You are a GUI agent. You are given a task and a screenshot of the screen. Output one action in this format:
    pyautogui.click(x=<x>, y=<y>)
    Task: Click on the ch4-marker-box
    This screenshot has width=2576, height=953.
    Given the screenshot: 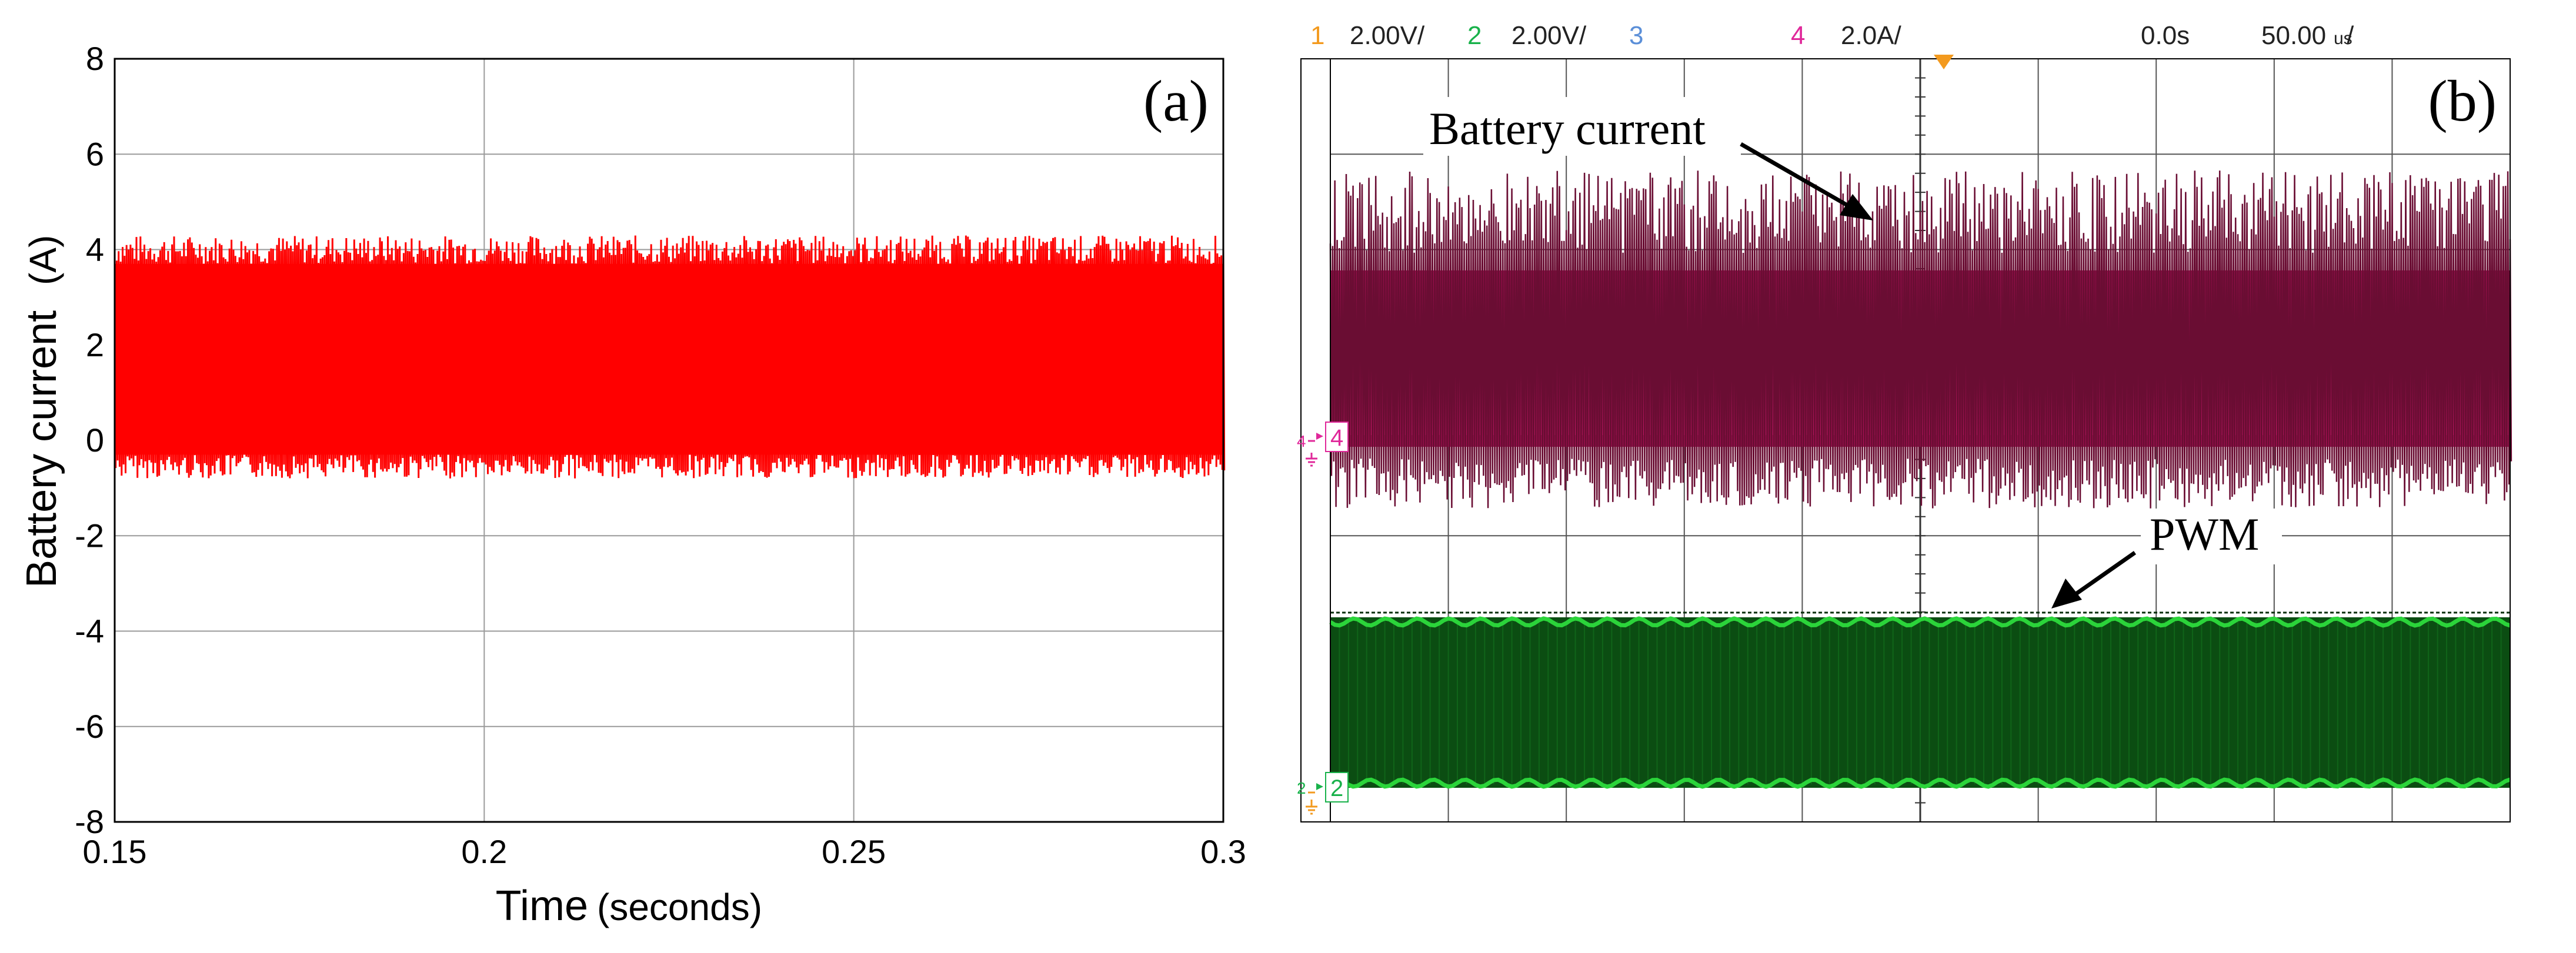 What is the action you would take?
    pyautogui.click(x=1337, y=437)
    